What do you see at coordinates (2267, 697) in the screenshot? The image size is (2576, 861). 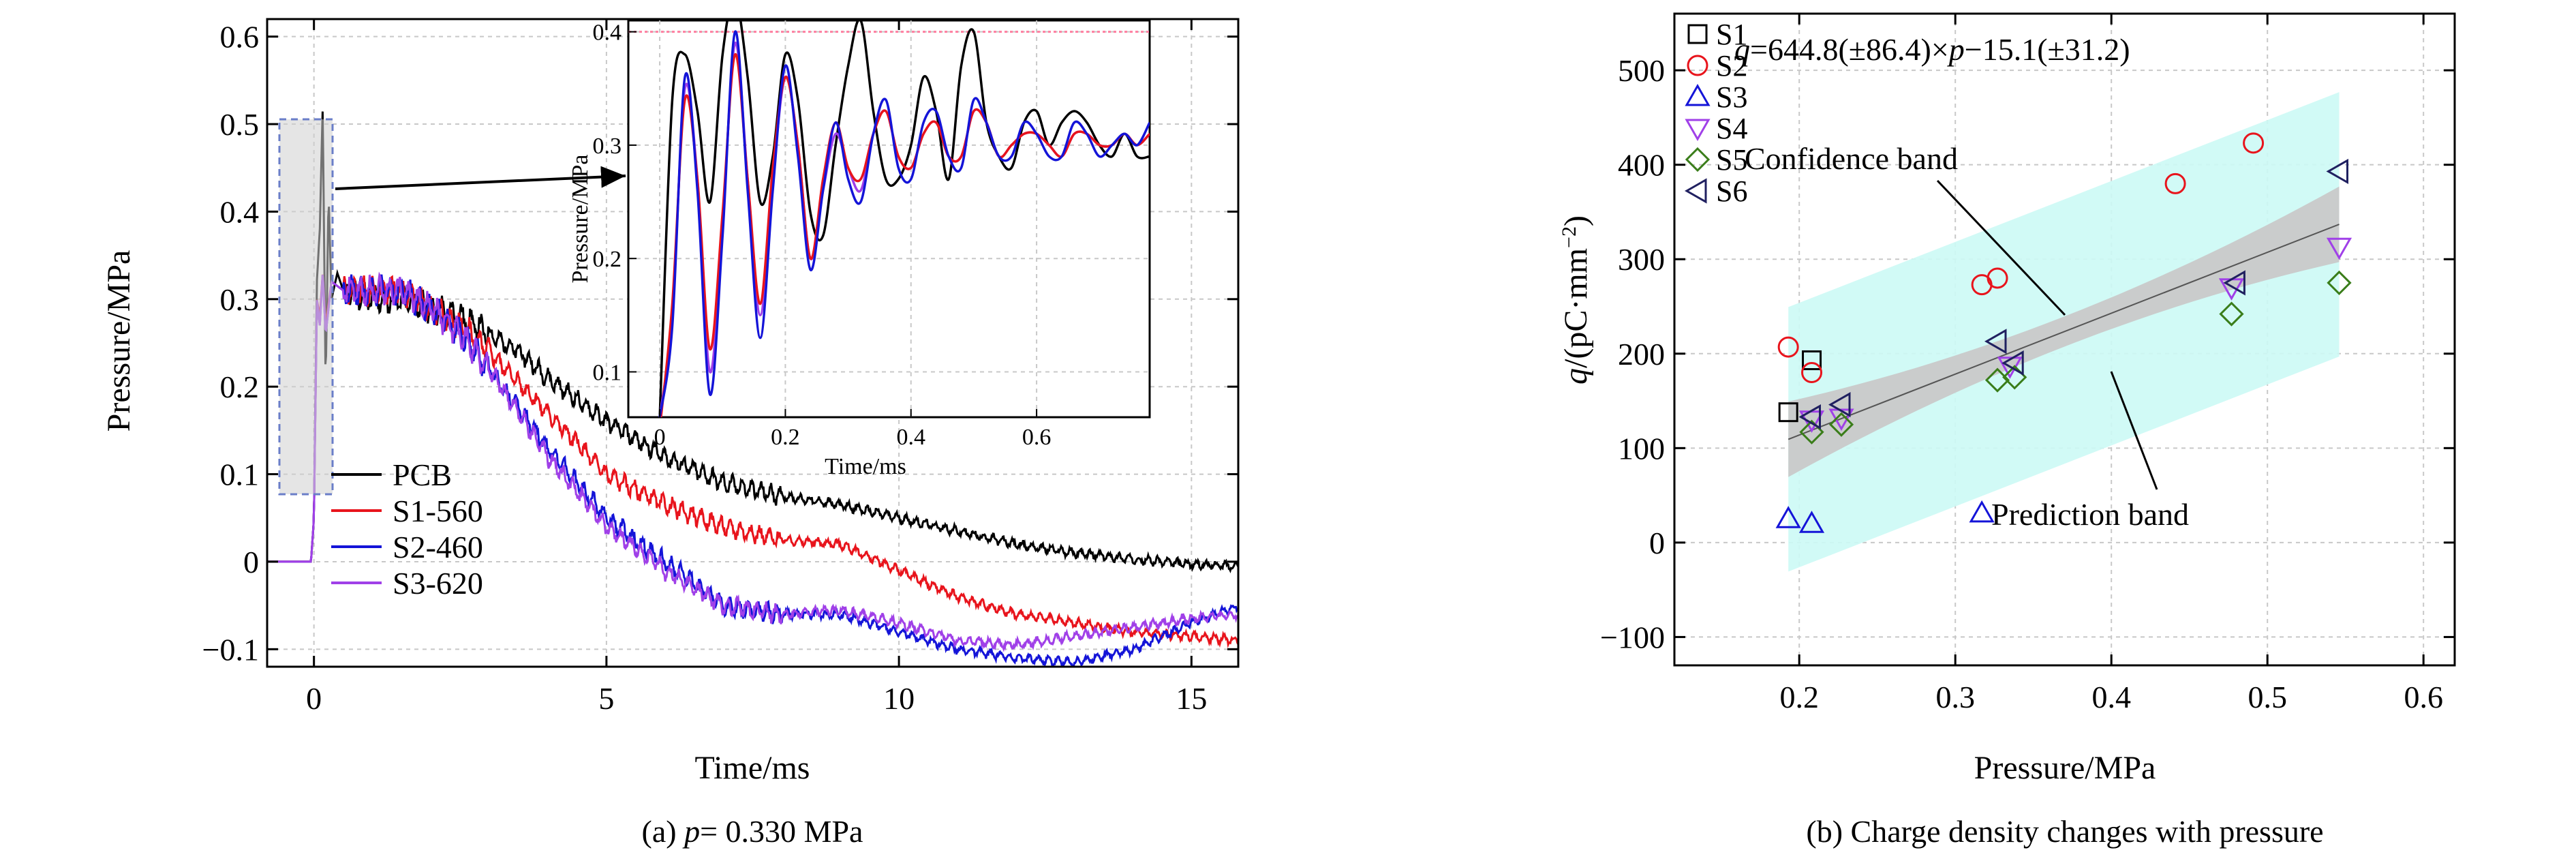 I see `x-tick-label: 0.5` at bounding box center [2267, 697].